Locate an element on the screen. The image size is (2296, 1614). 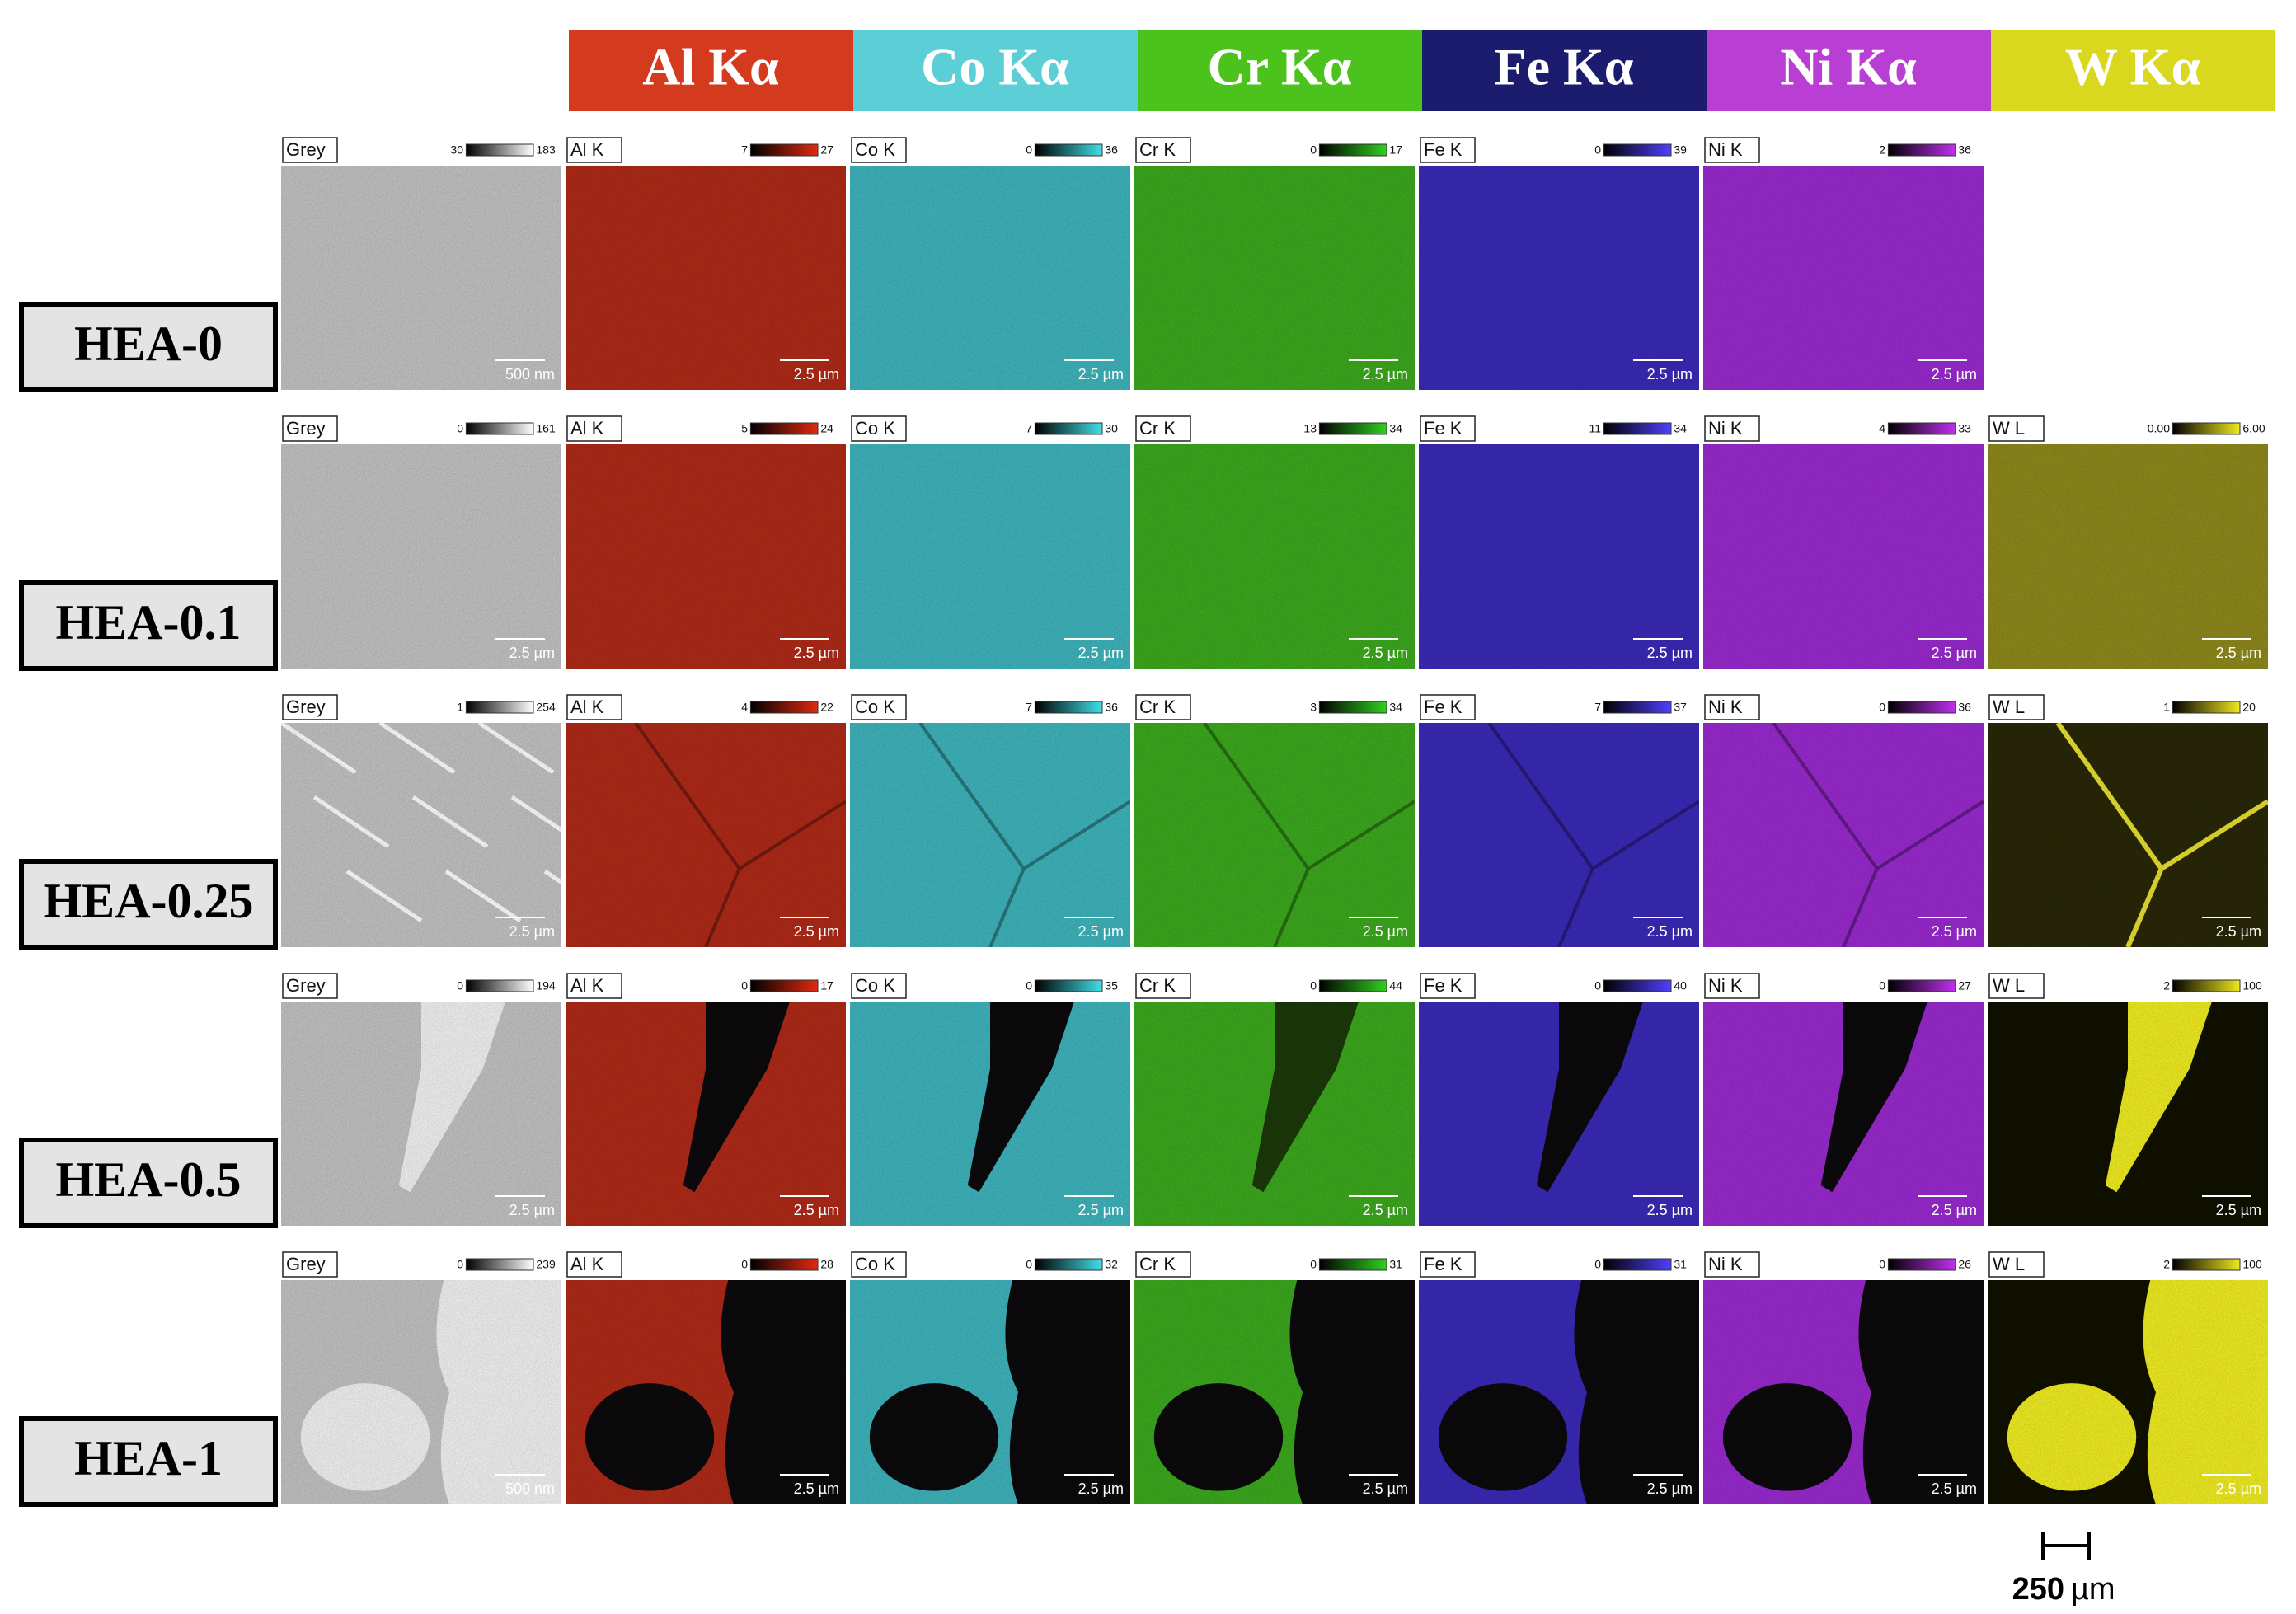
channel-tag: W L is located at coordinates (2009, 1264).